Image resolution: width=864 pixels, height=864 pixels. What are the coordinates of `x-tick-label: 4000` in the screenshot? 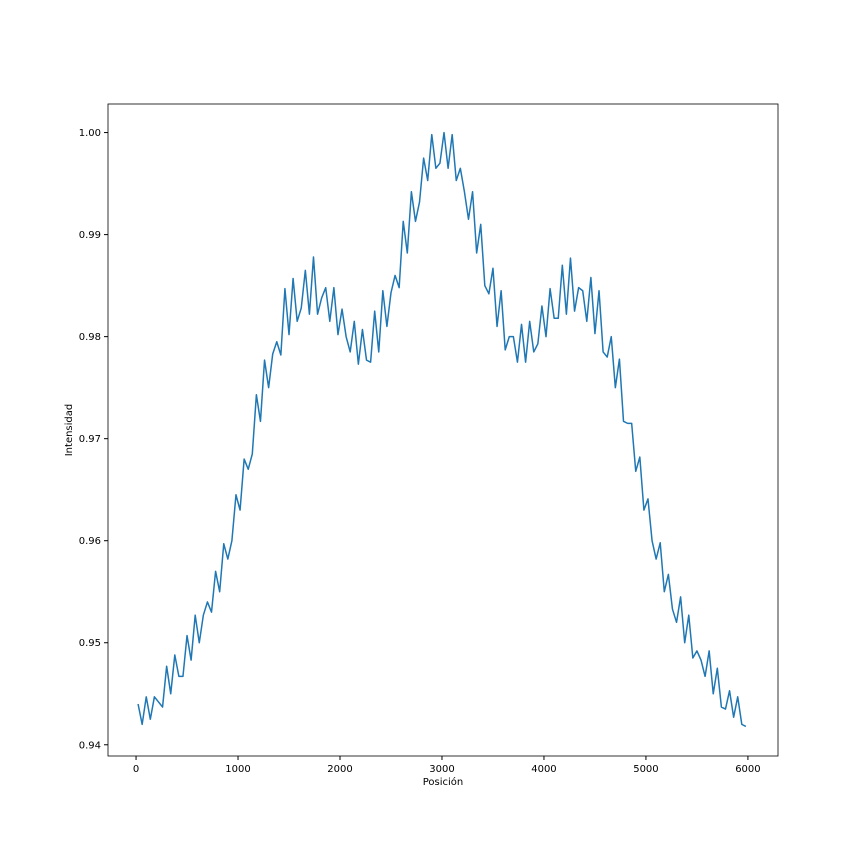 It's located at (543, 769).